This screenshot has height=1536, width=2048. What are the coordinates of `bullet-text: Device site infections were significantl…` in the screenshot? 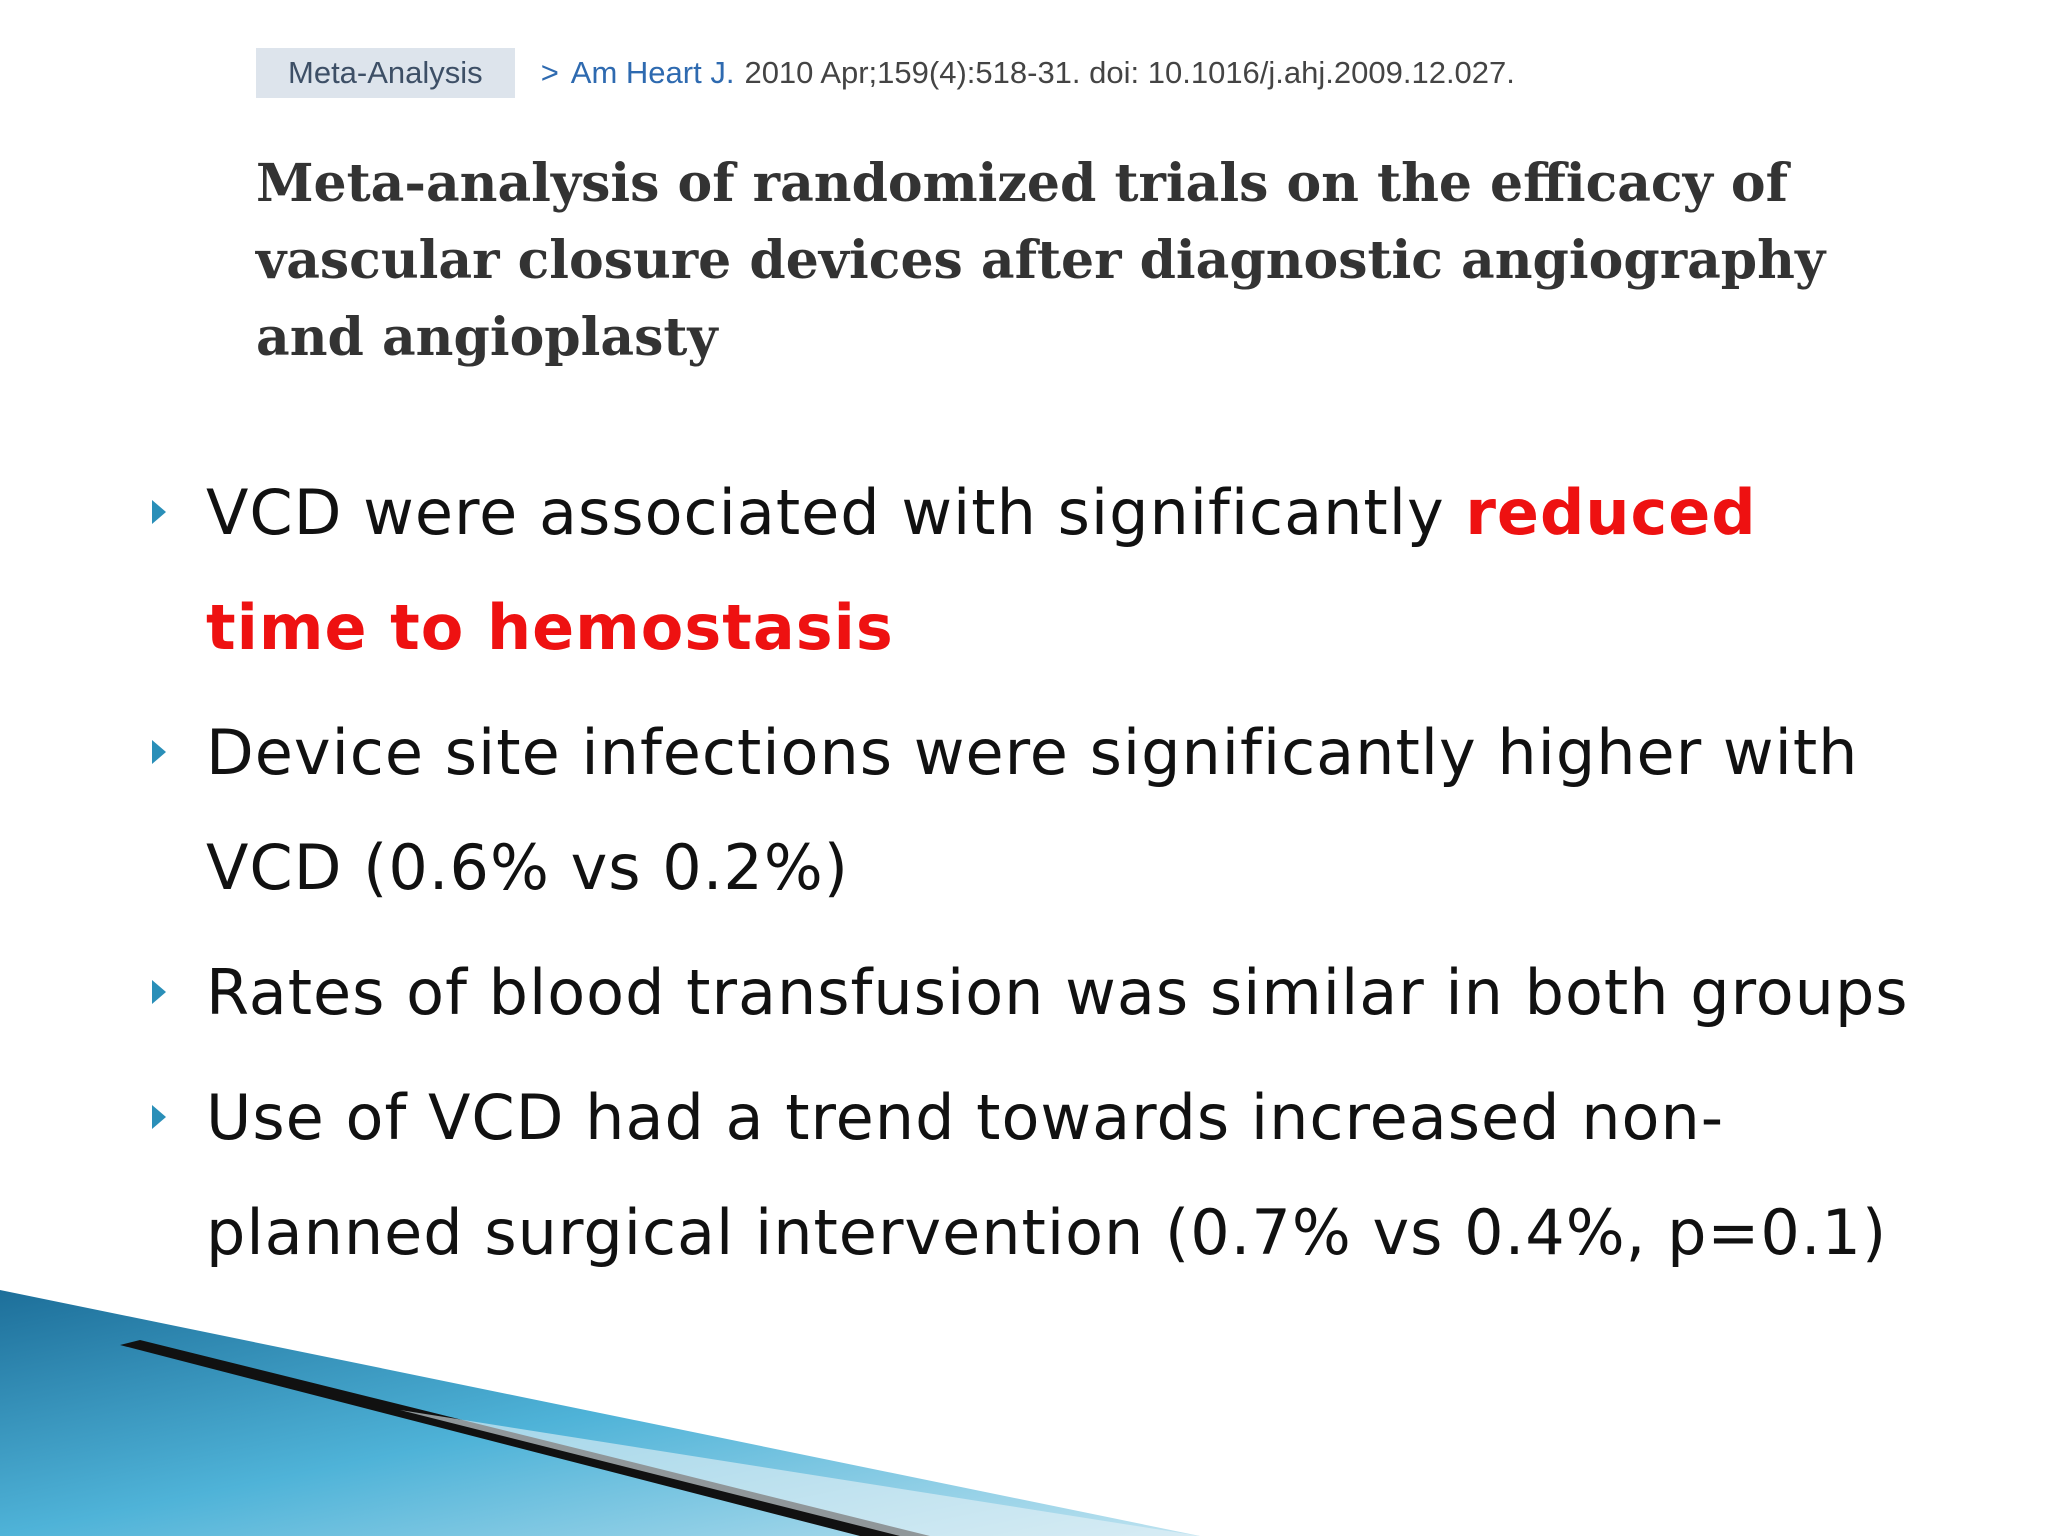 It's located at (1032, 810).